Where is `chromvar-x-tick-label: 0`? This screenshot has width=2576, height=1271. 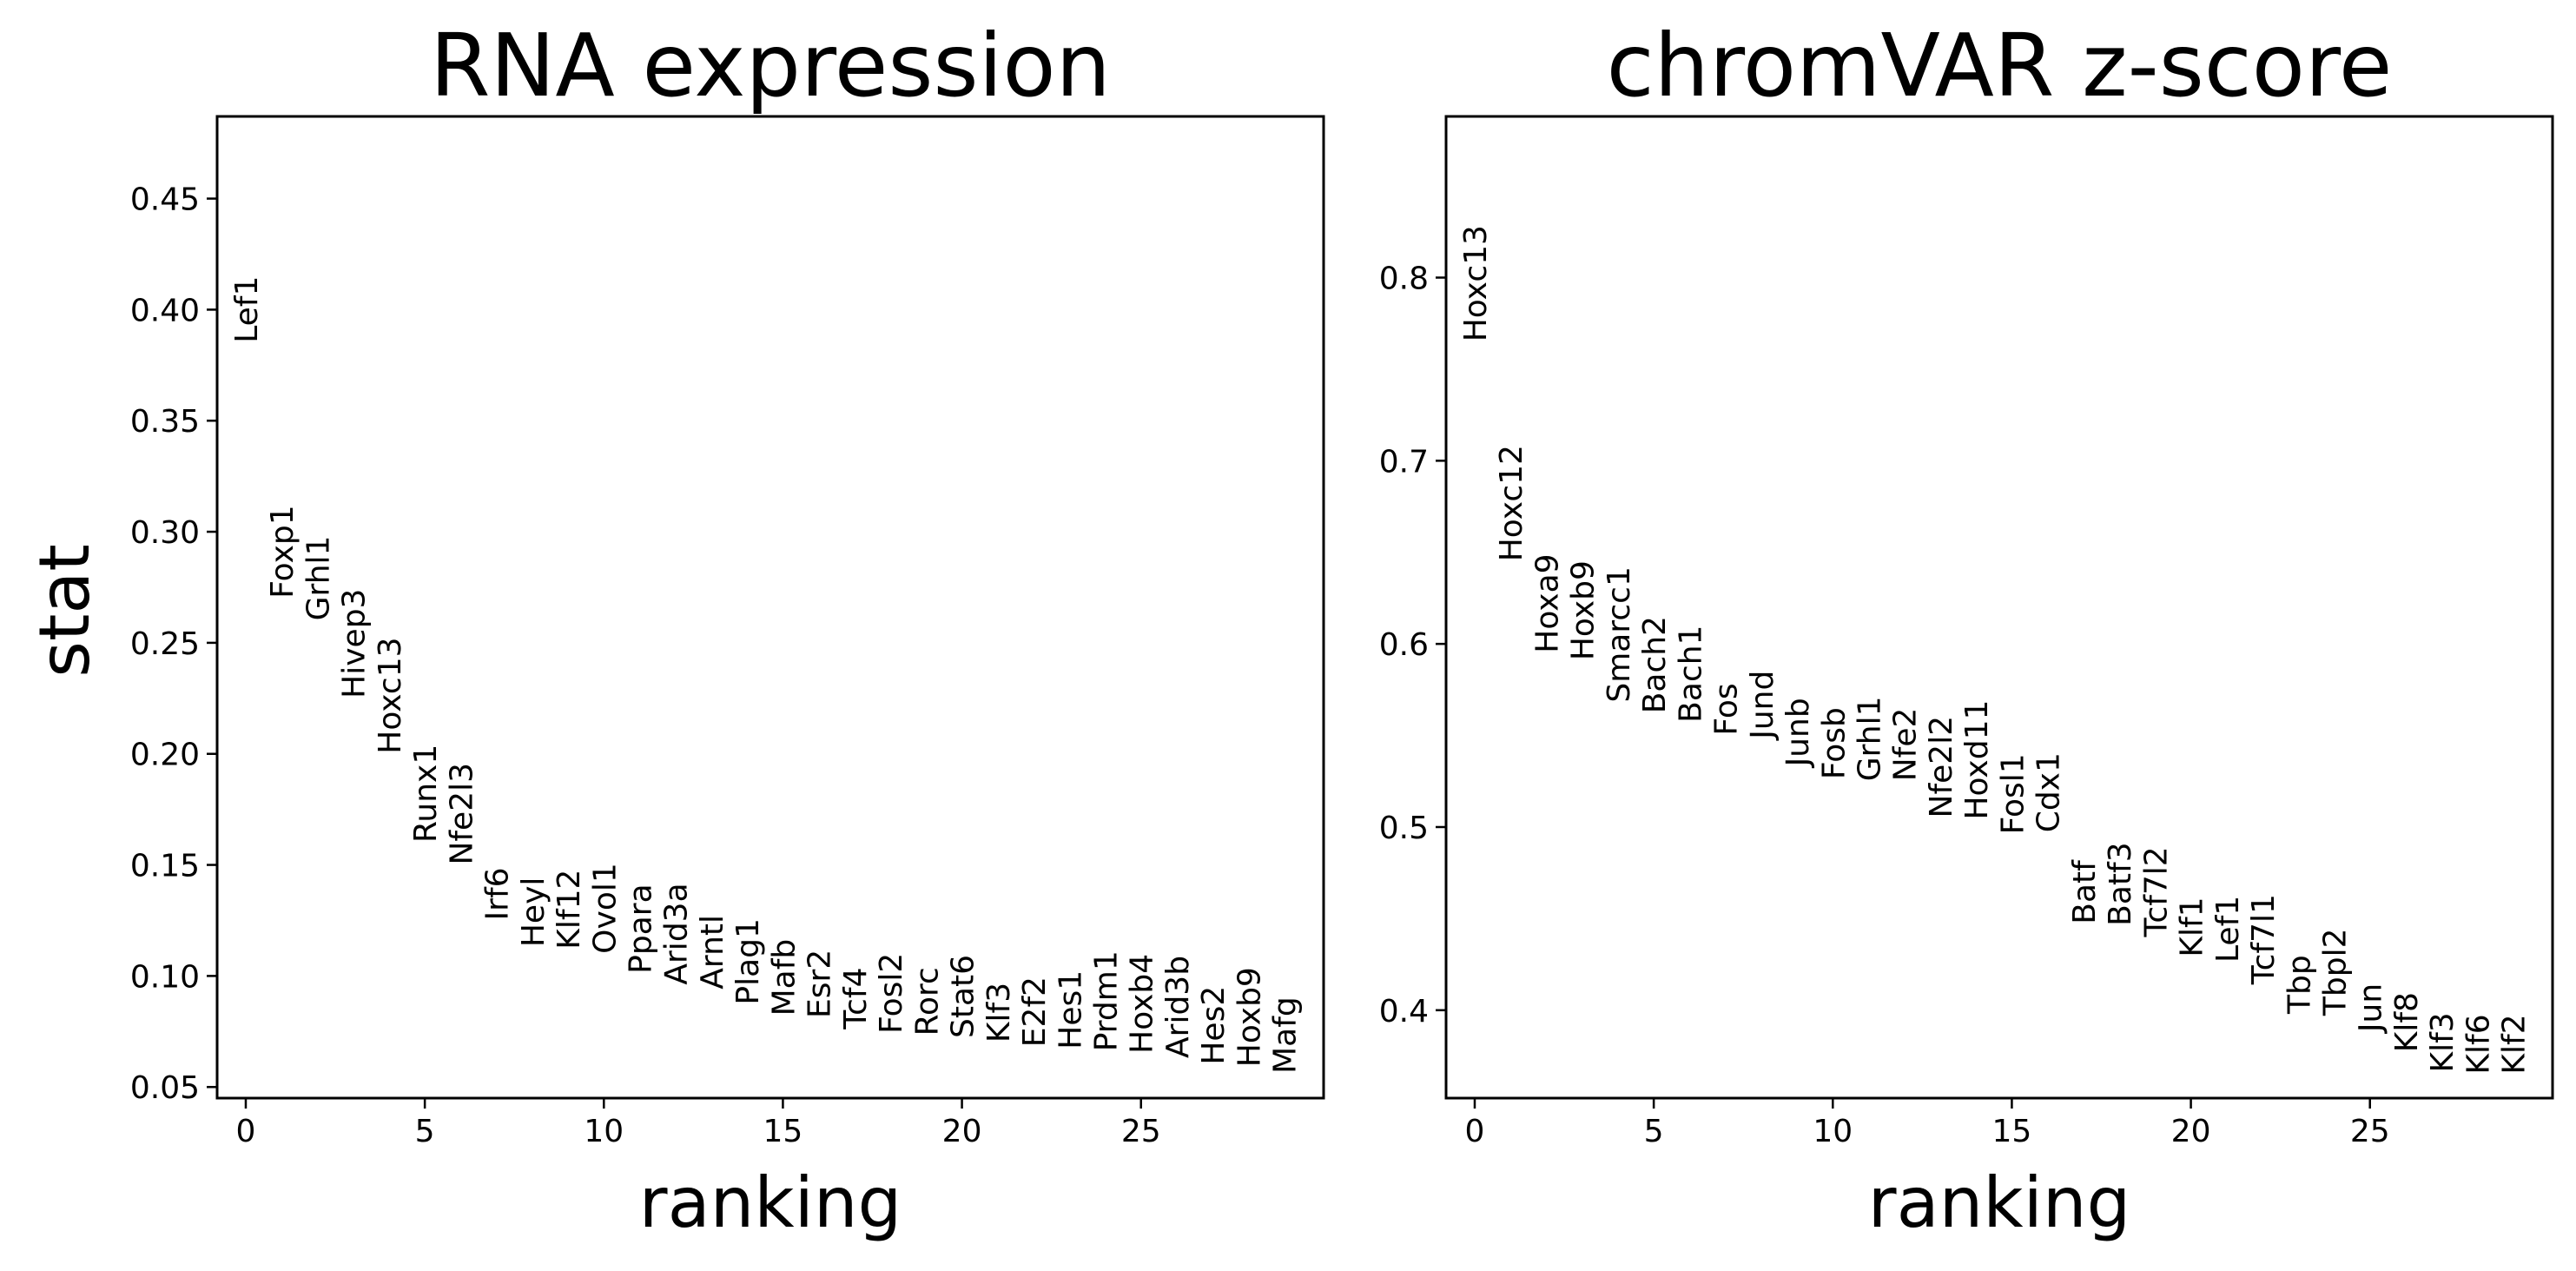
chromvar-x-tick-label: 0 is located at coordinates (1475, 1131).